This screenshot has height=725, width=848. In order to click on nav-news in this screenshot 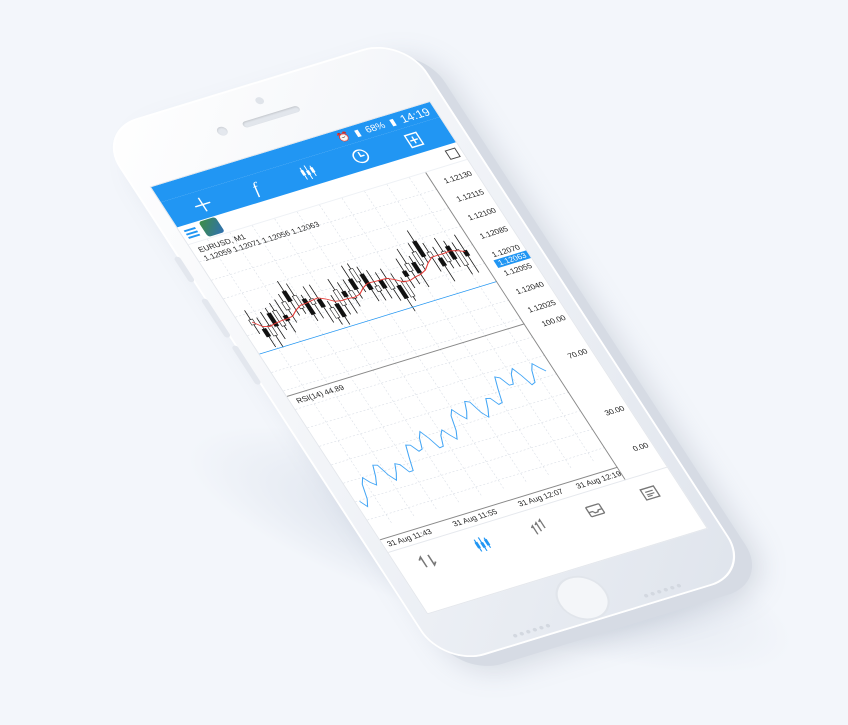, I will do `click(650, 493)`.